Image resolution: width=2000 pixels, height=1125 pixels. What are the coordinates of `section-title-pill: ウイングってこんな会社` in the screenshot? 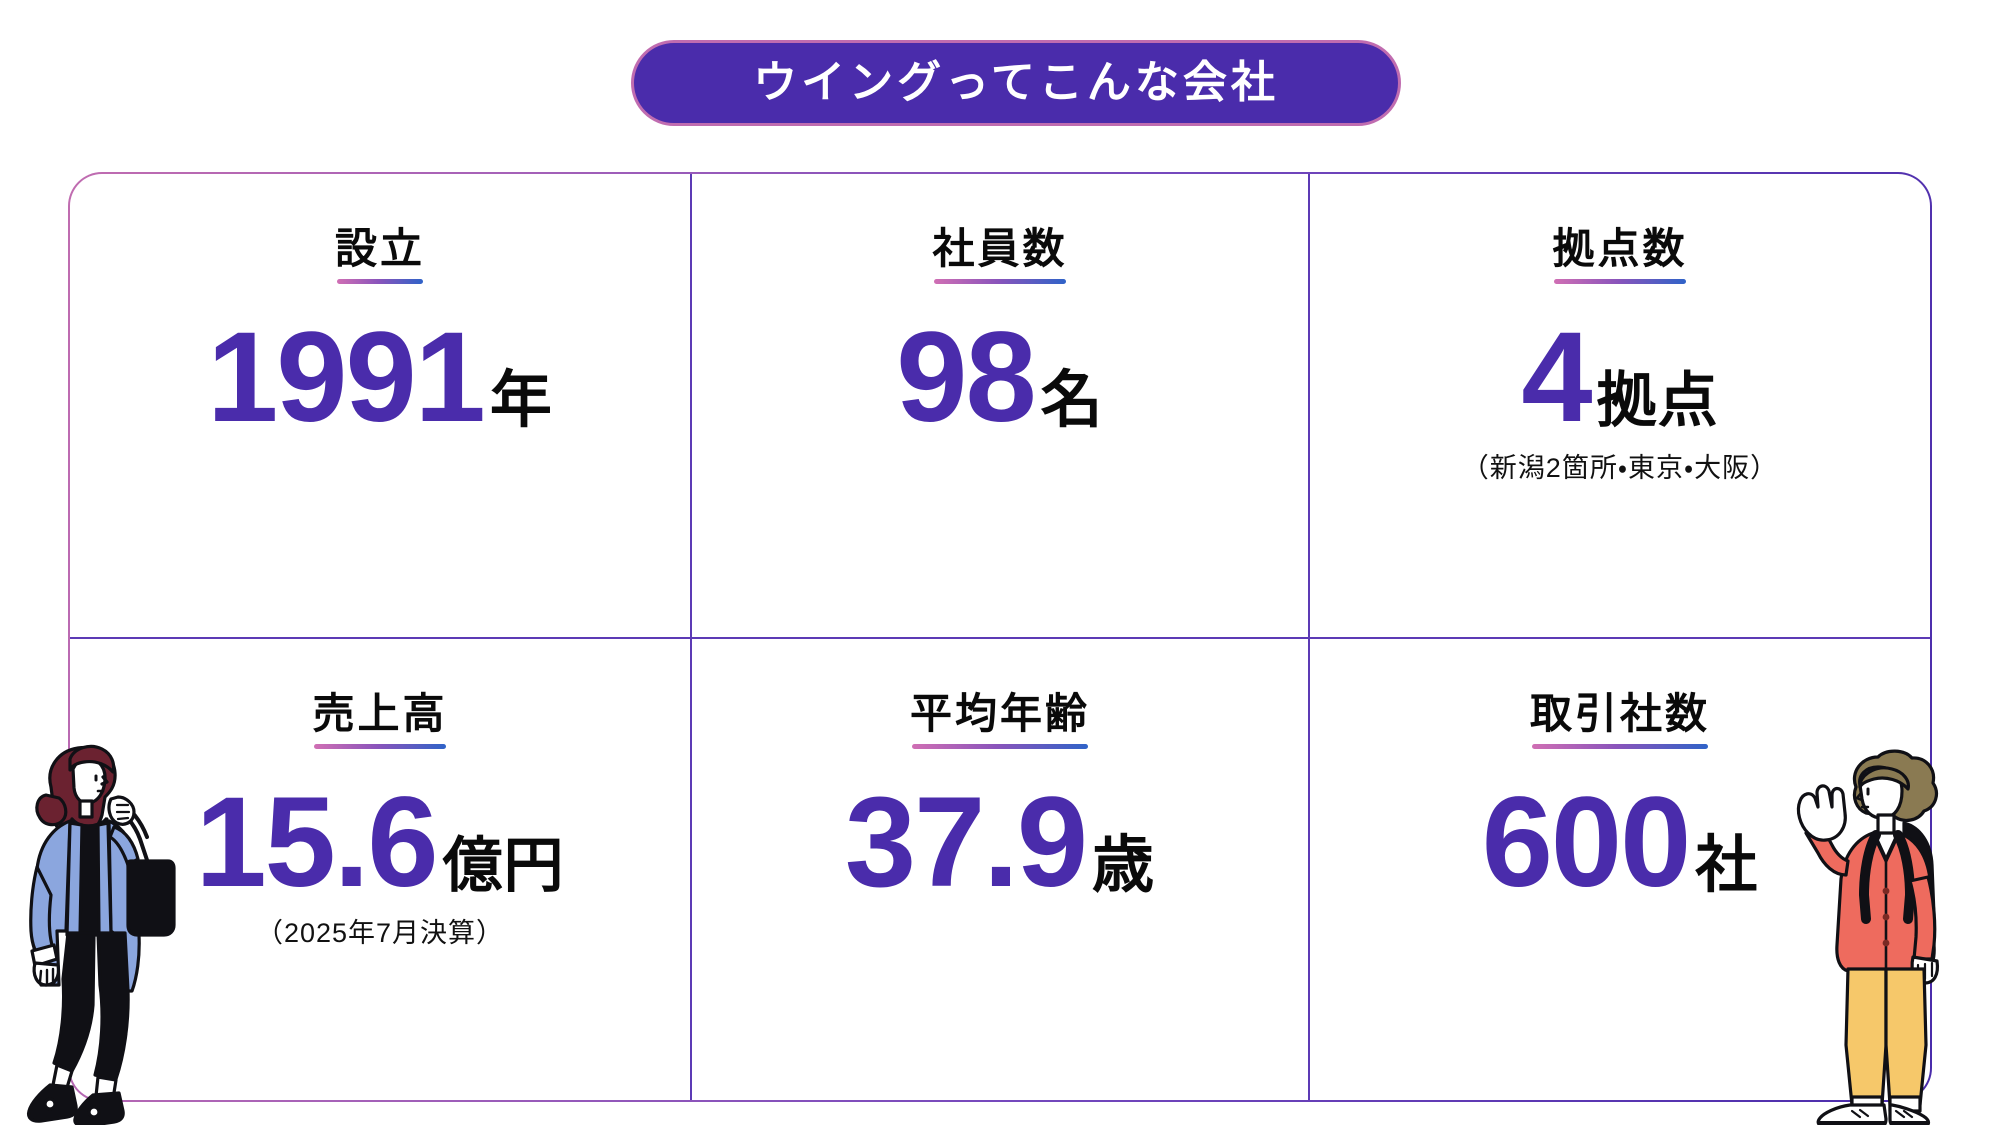 It's located at (1016, 83).